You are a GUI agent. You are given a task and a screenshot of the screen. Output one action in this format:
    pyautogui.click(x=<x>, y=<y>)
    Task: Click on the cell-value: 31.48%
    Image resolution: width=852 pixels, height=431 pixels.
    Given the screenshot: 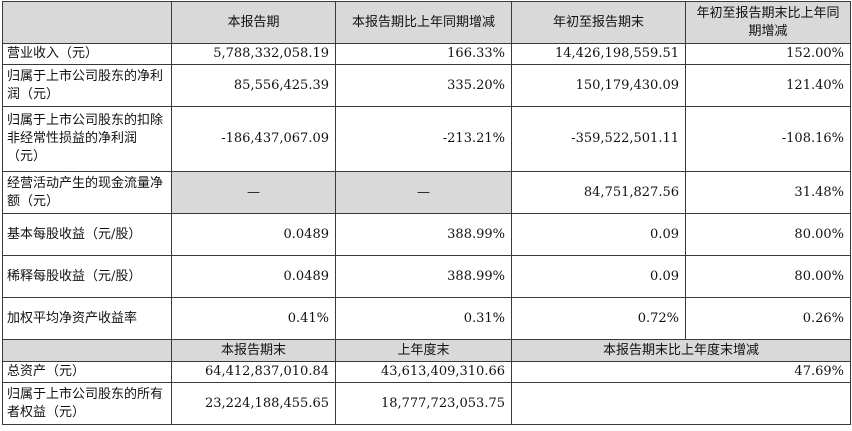 What is the action you would take?
    pyautogui.click(x=768, y=192)
    